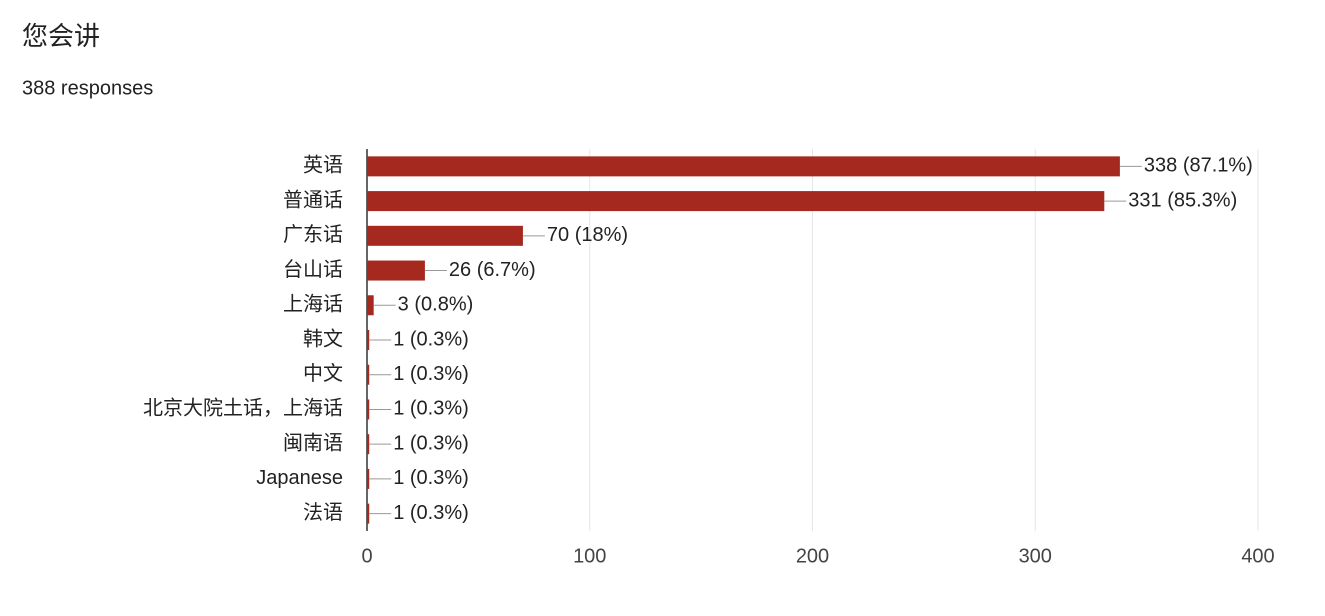 The height and width of the screenshot is (616, 1325). What do you see at coordinates (1257, 556) in the screenshot?
I see `x-tick-label: 400` at bounding box center [1257, 556].